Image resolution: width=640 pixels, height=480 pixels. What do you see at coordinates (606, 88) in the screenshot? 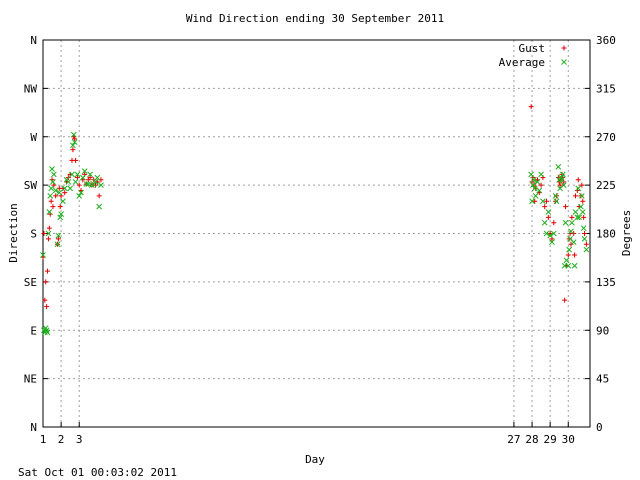
I see `y-tick-label-right: 315` at bounding box center [606, 88].